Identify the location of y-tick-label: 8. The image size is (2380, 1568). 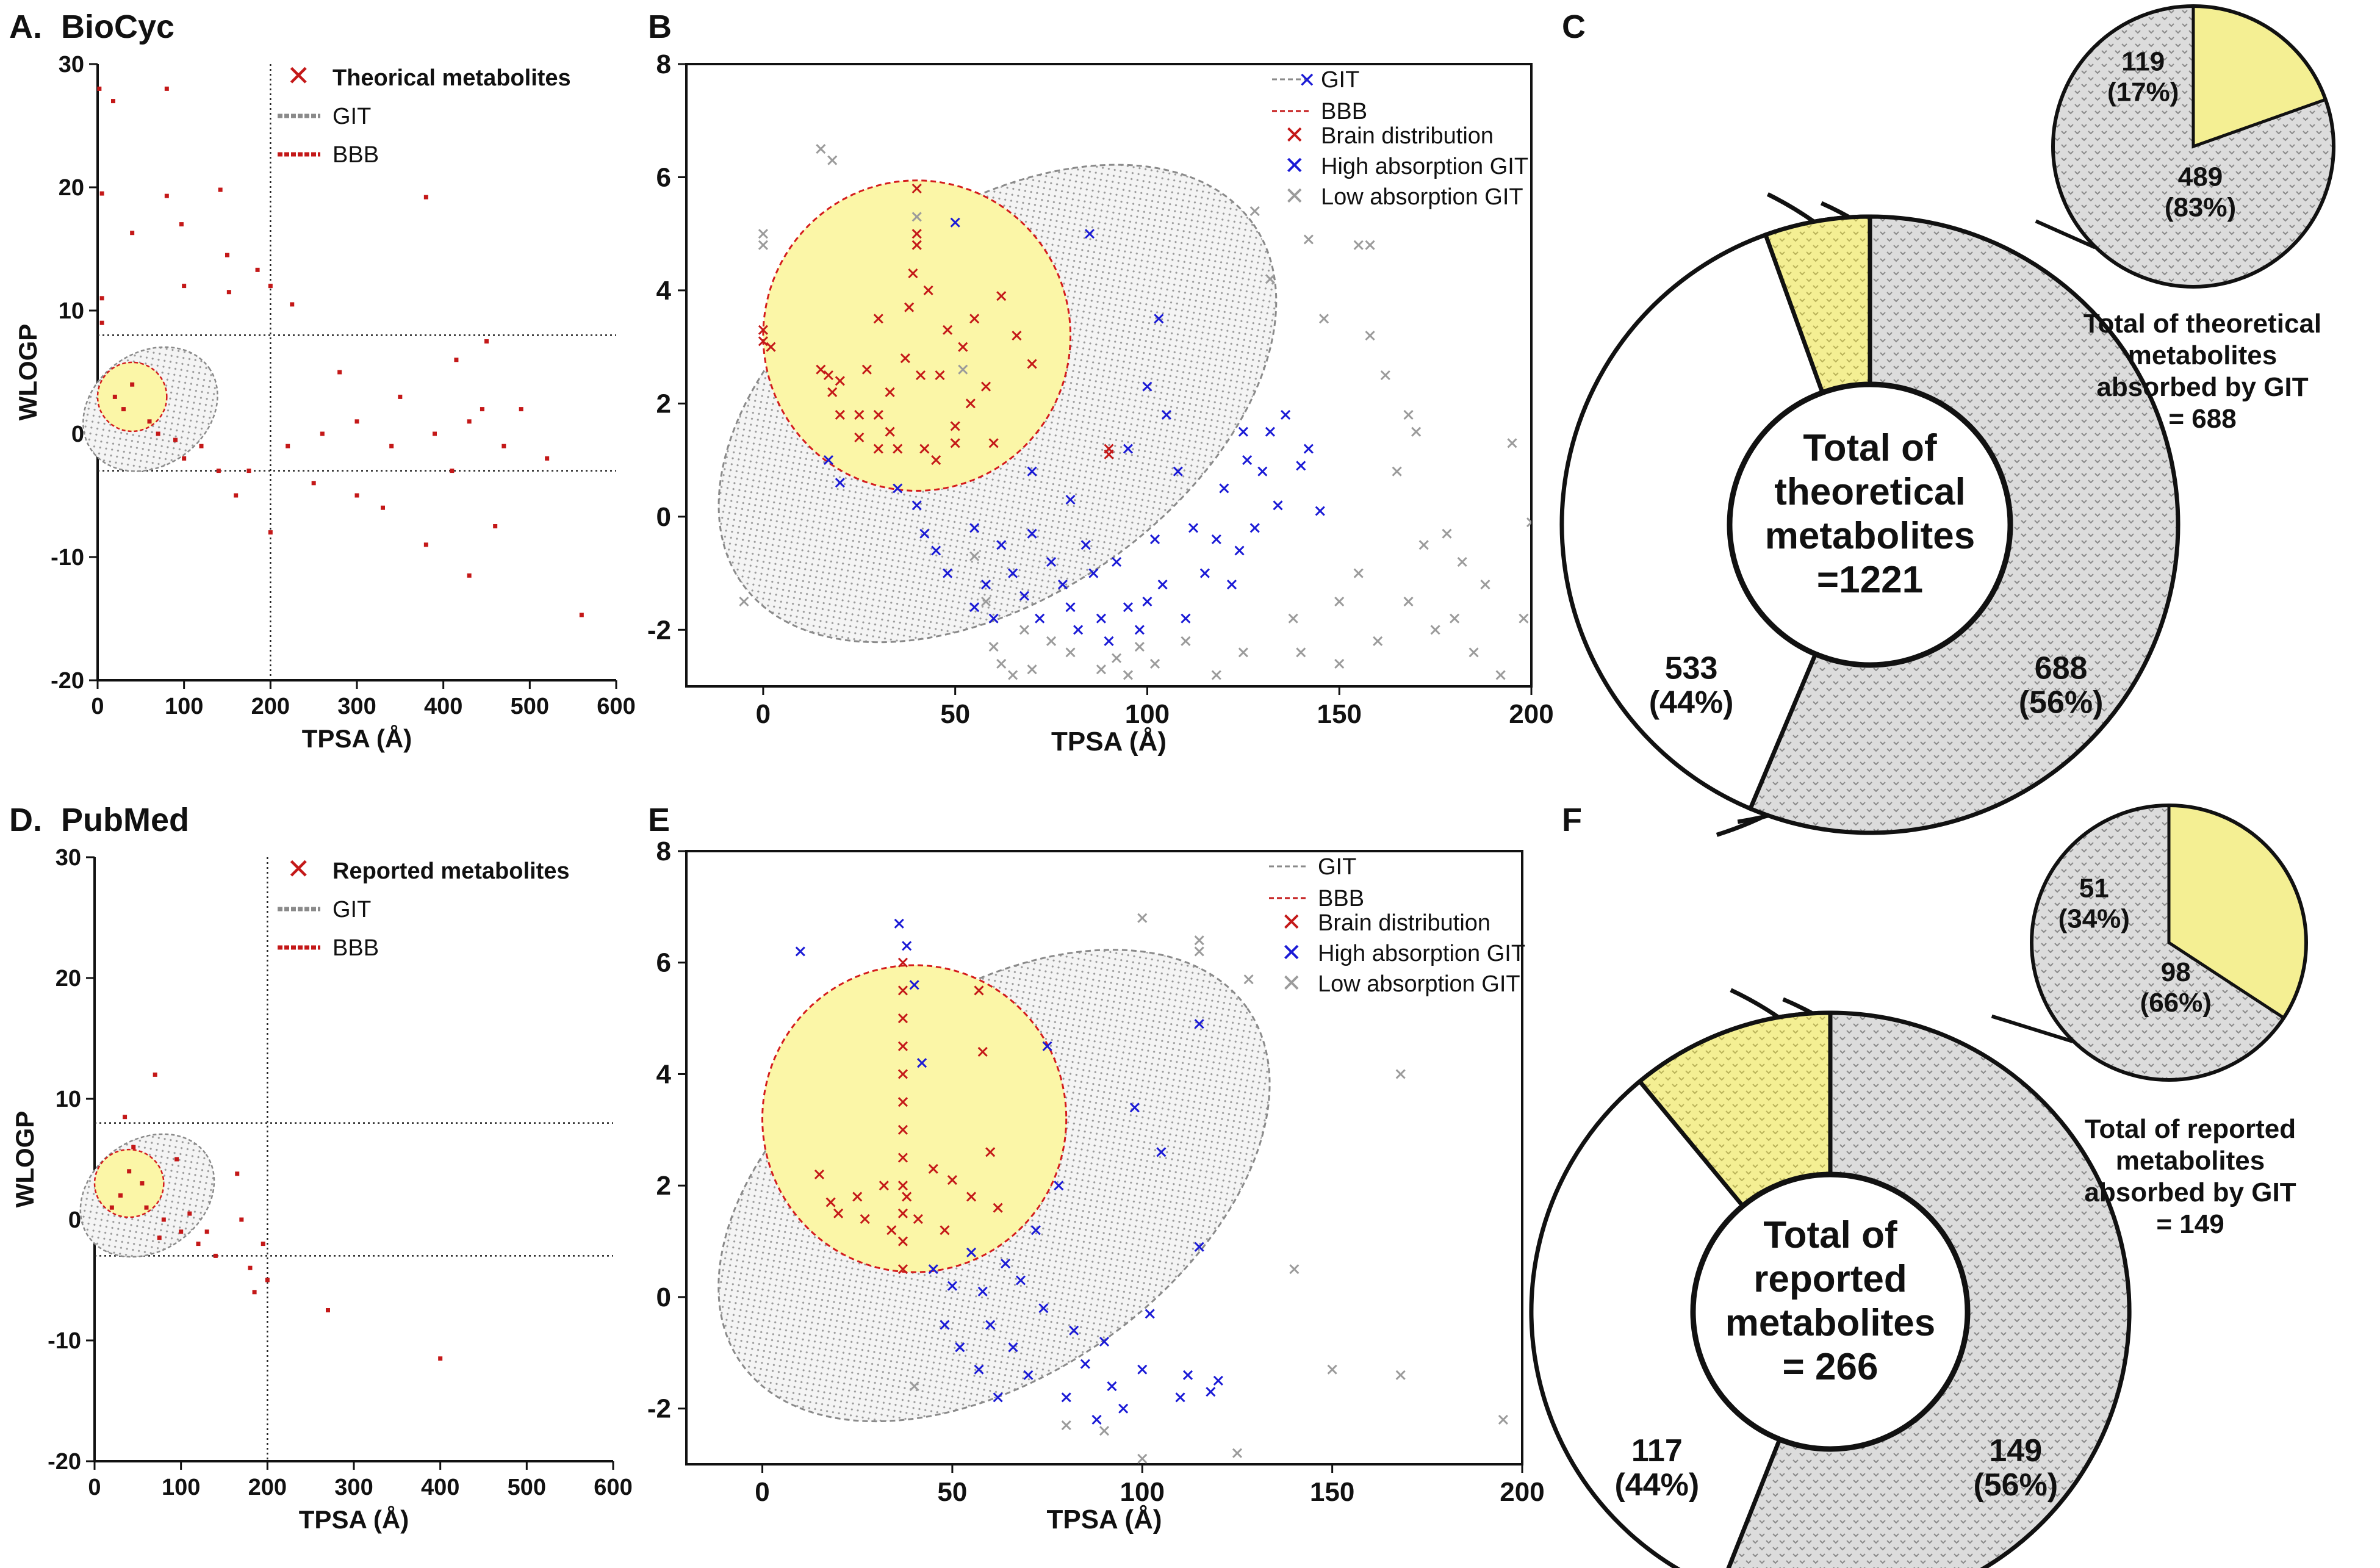
(663, 851).